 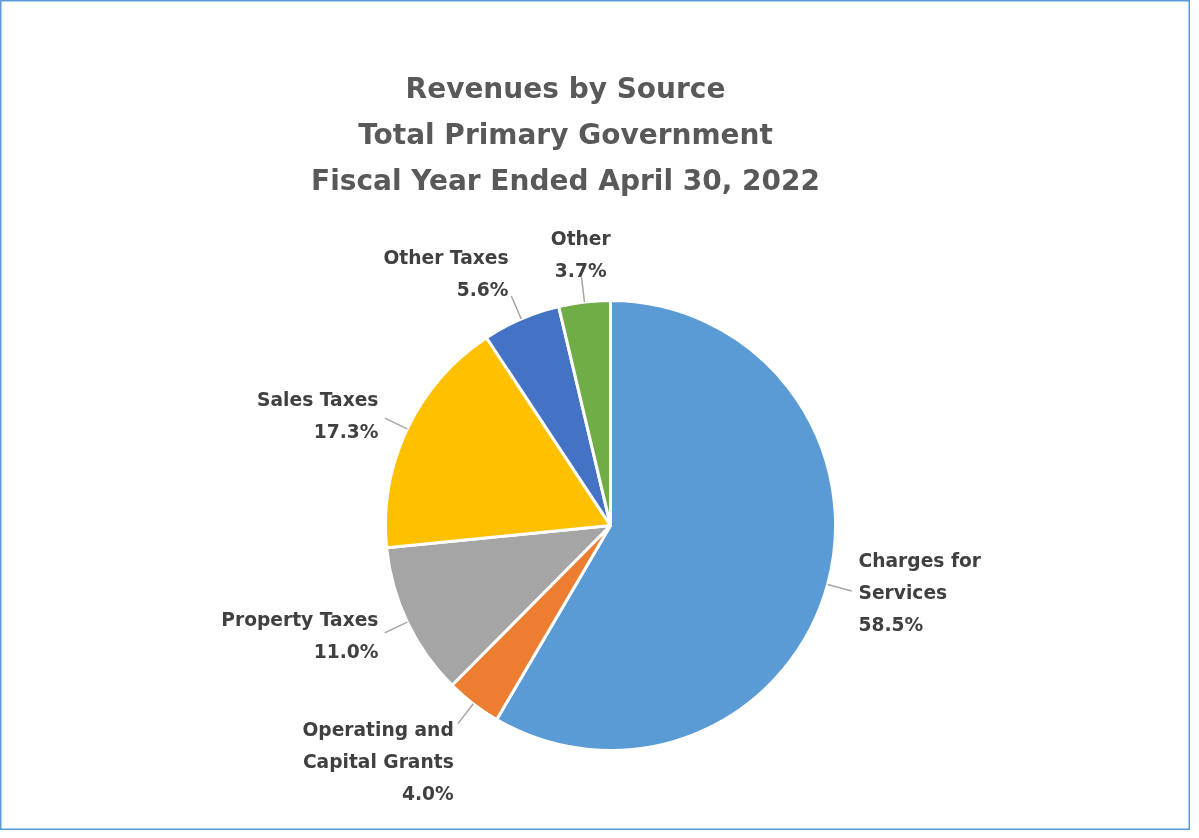 What do you see at coordinates (300, 620) in the screenshot?
I see `slice-label: Property Taxes` at bounding box center [300, 620].